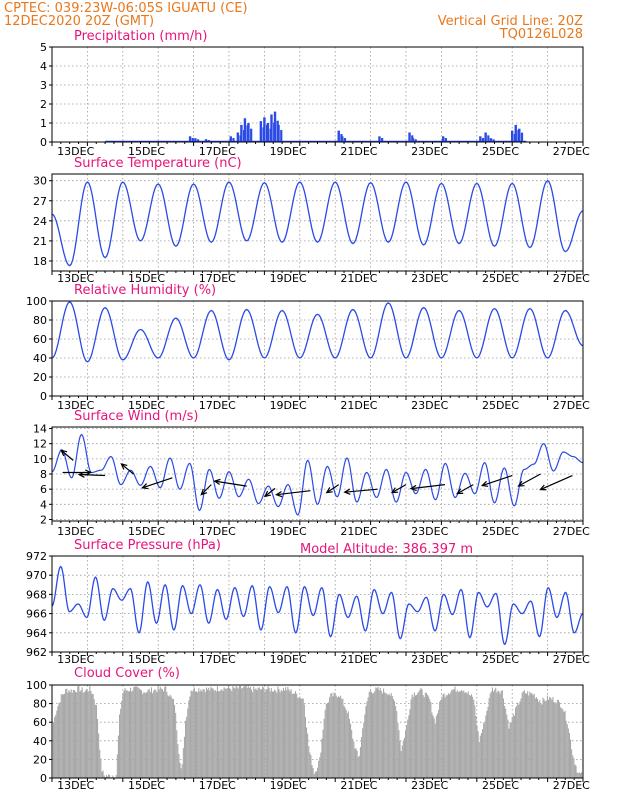 This screenshot has height=800, width=618. What do you see at coordinates (43, 123) in the screenshot?
I see `y-tick-label: 1` at bounding box center [43, 123].